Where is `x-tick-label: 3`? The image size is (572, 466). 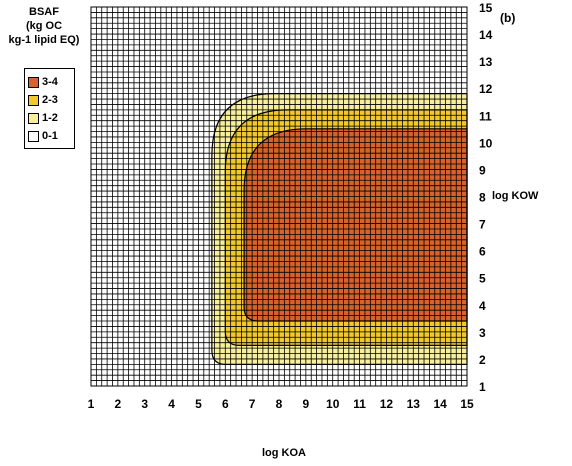
x-tick-label: 3 is located at coordinates (144, 404).